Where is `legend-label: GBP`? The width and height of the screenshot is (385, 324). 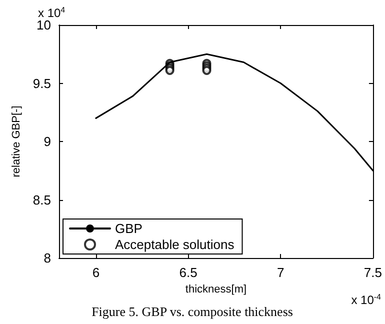
legend-label: GBP is located at coordinates (128, 228).